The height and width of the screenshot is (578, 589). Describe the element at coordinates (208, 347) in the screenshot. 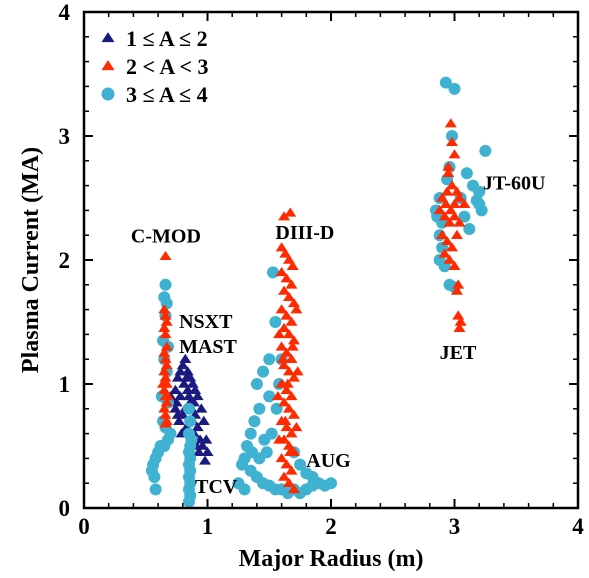

I see `annotation-label: MAST` at that location.